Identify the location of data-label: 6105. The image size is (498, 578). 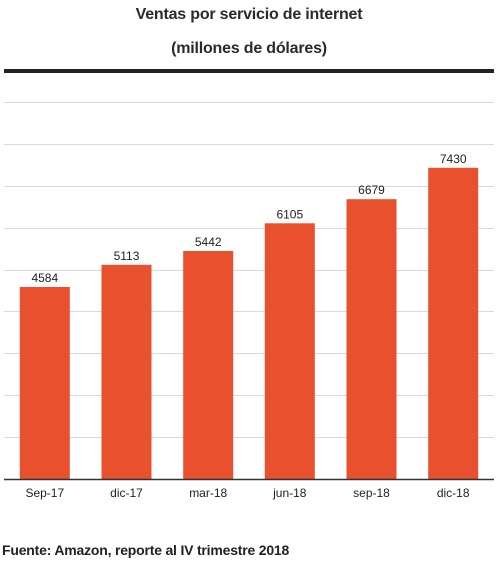
(289, 214).